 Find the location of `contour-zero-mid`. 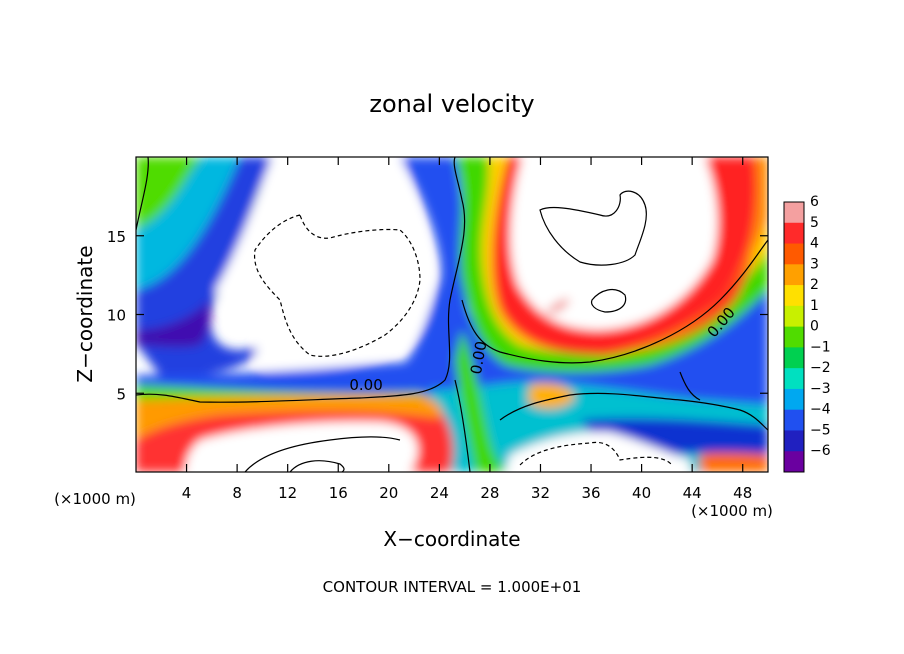

contour-zero-mid is located at coordinates (614, 301).